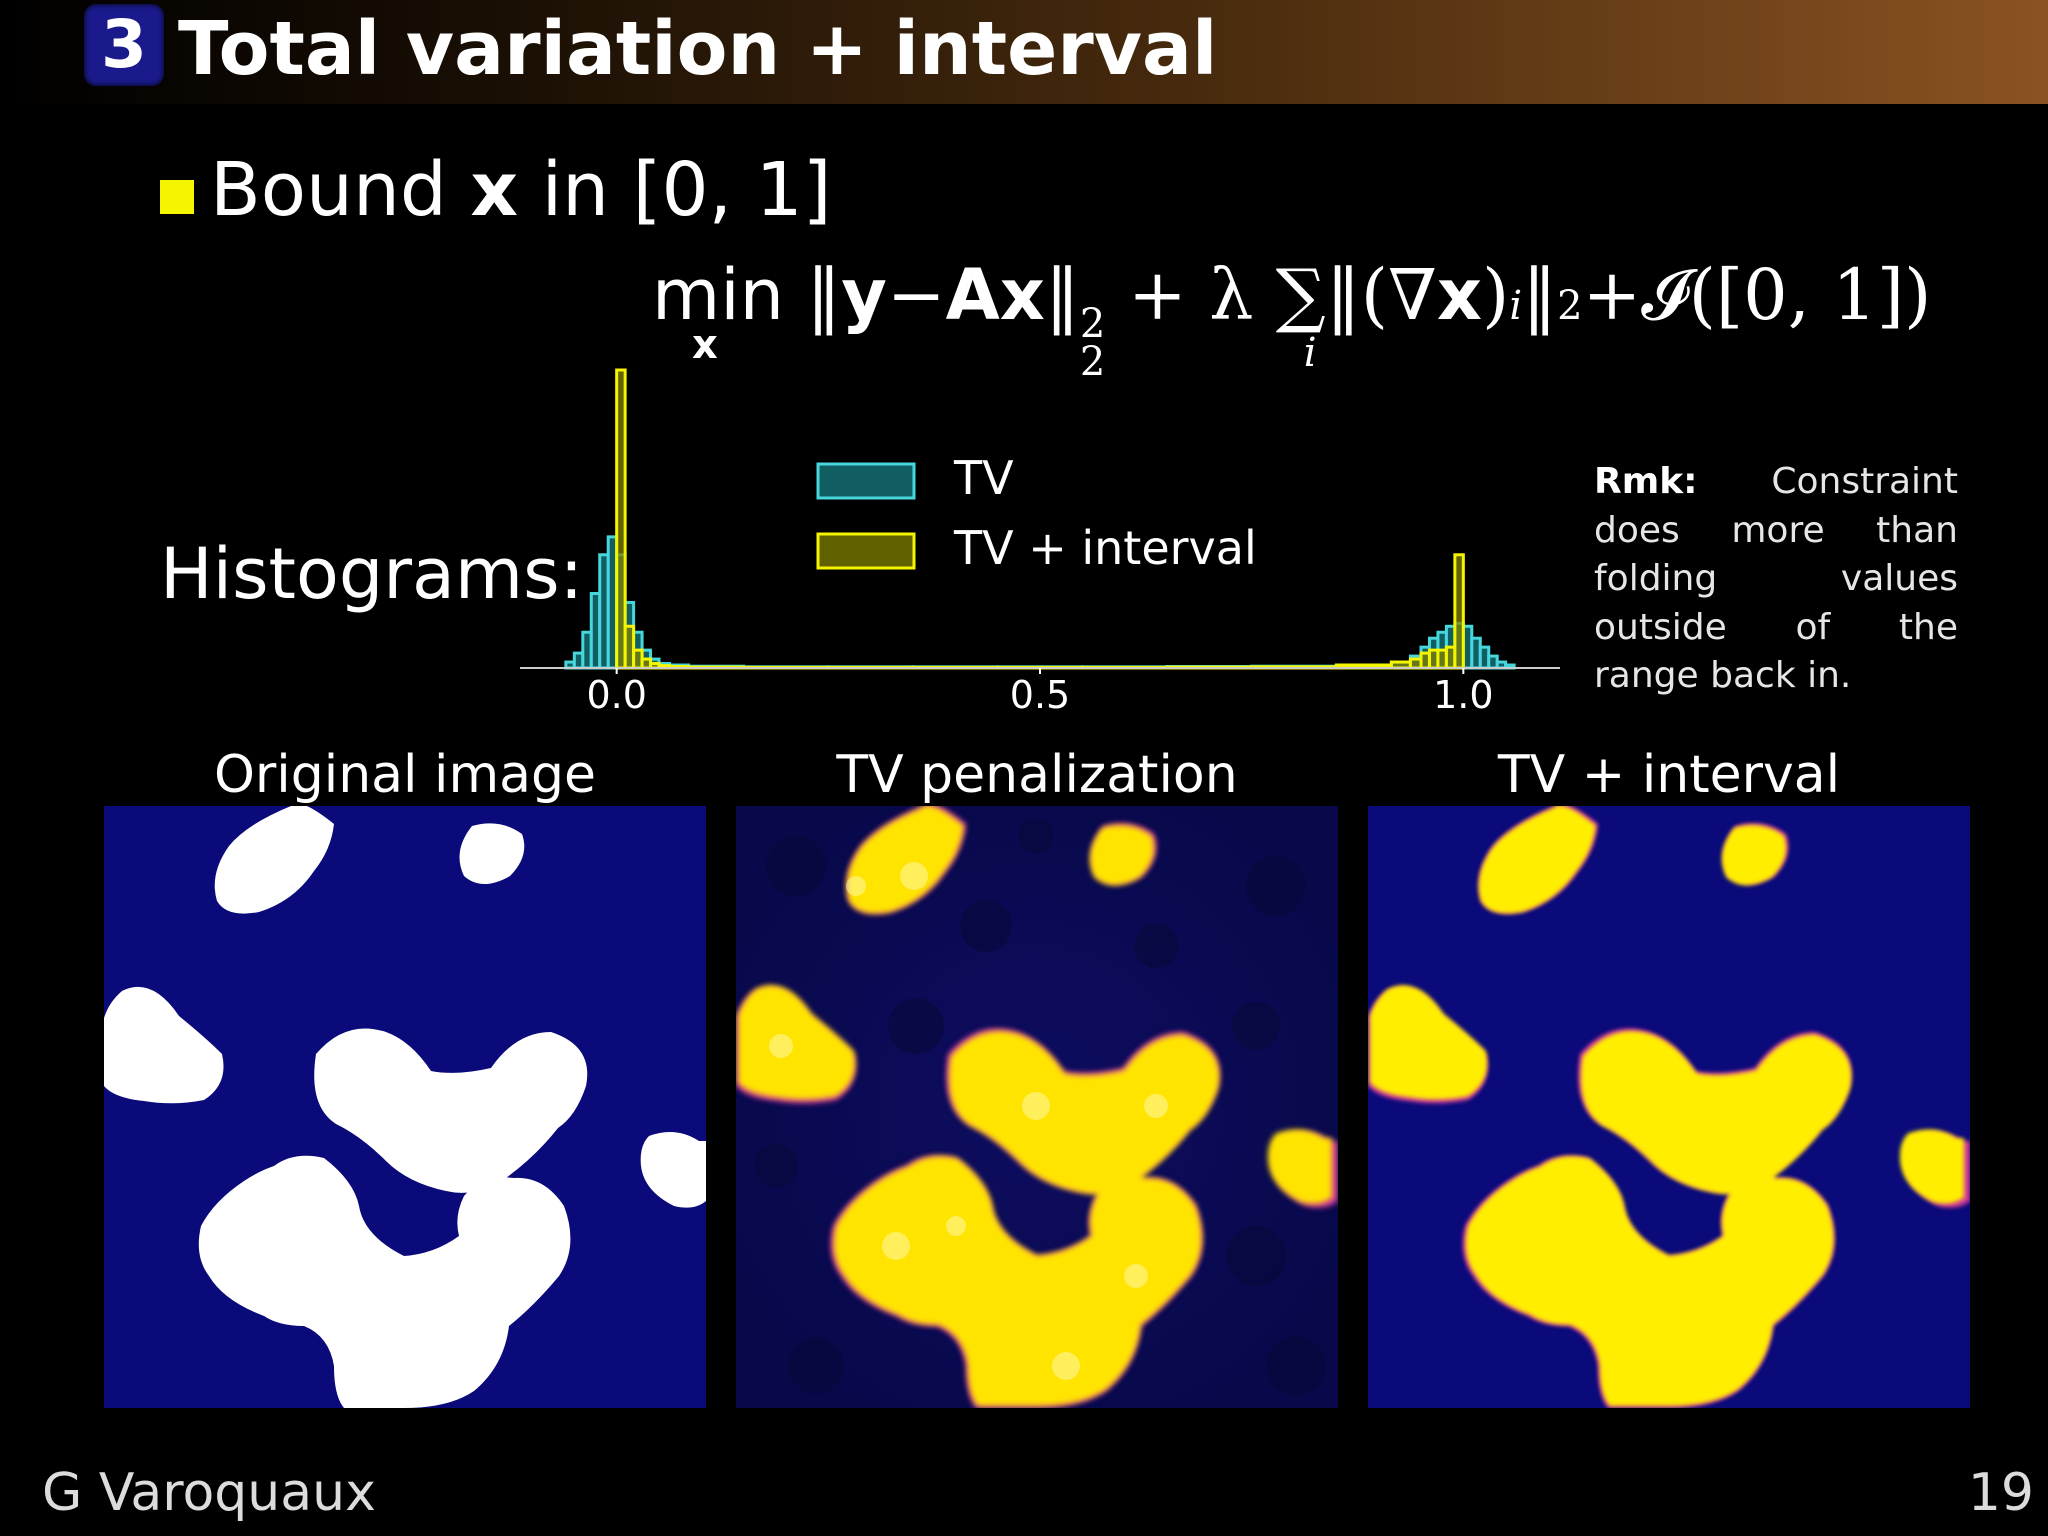 This screenshot has width=2048, height=1536. What do you see at coordinates (1105, 548) in the screenshot?
I see `legend-label: TV + interval` at bounding box center [1105, 548].